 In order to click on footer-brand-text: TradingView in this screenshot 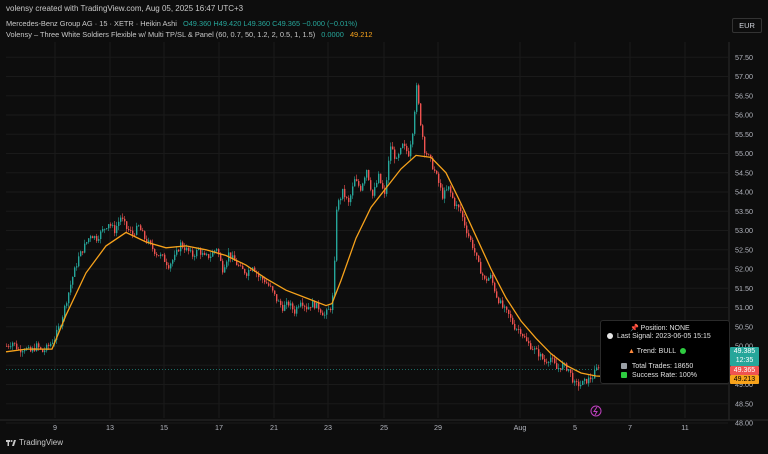, I will do `click(41, 442)`.